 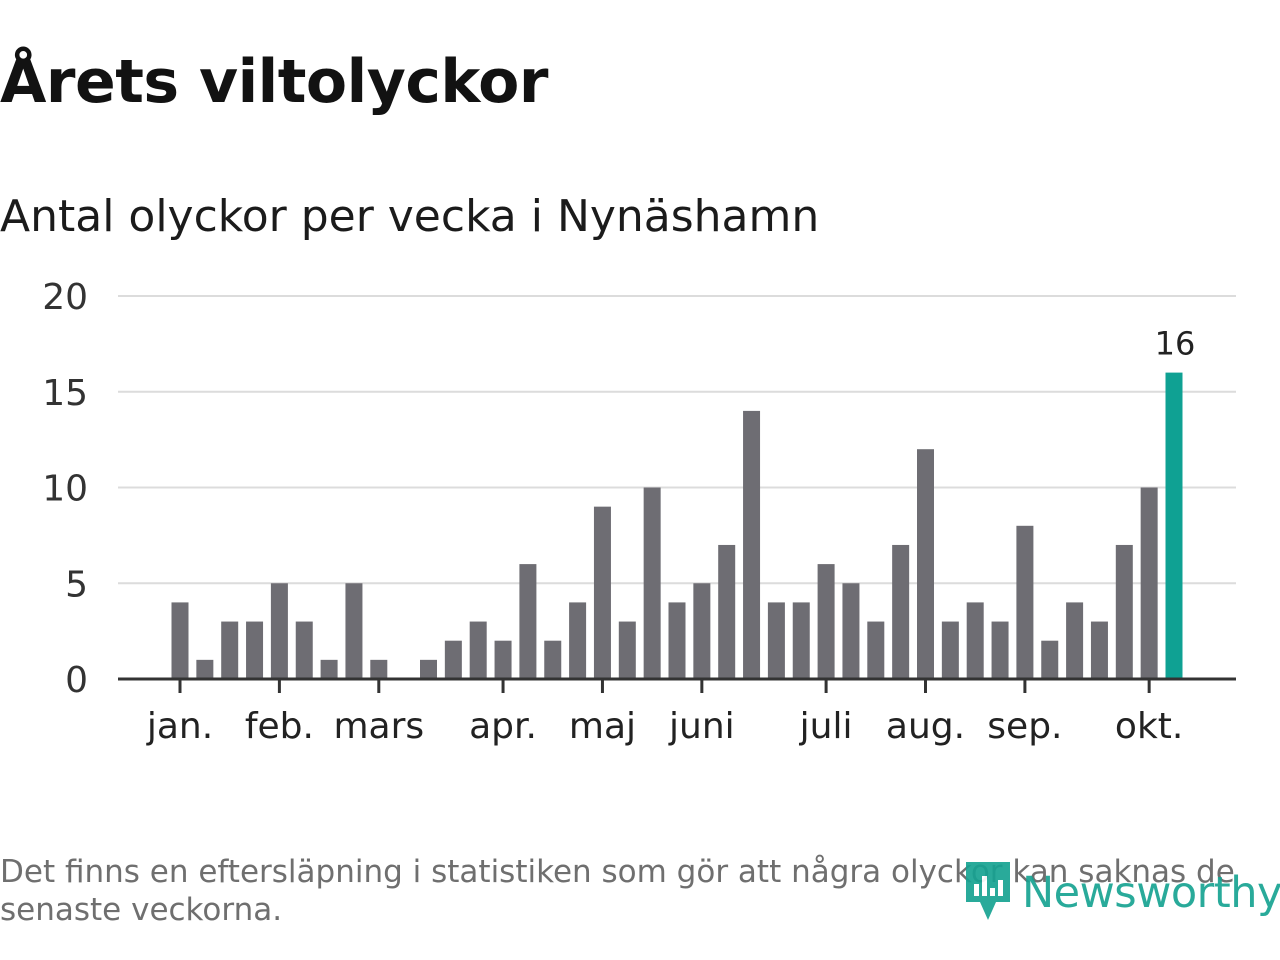 I want to click on y-tick-label: 0, so click(x=76, y=680).